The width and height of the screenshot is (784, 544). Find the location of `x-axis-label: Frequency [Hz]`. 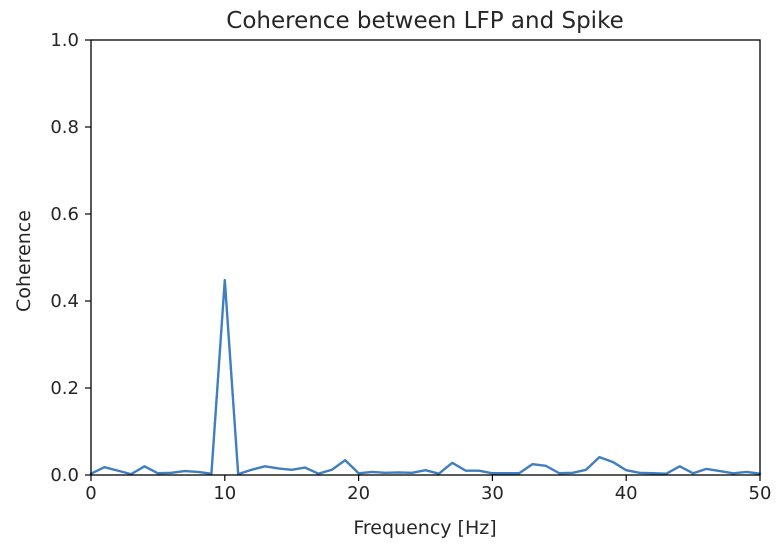

x-axis-label: Frequency [Hz] is located at coordinates (424, 528).